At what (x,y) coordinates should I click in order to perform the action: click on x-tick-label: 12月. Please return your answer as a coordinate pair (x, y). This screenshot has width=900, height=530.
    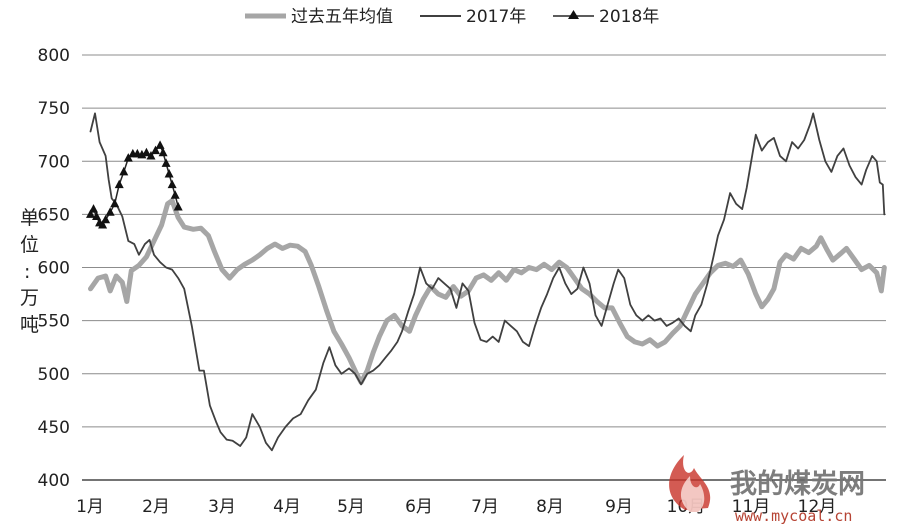
    Looking at the image, I should click on (817, 507).